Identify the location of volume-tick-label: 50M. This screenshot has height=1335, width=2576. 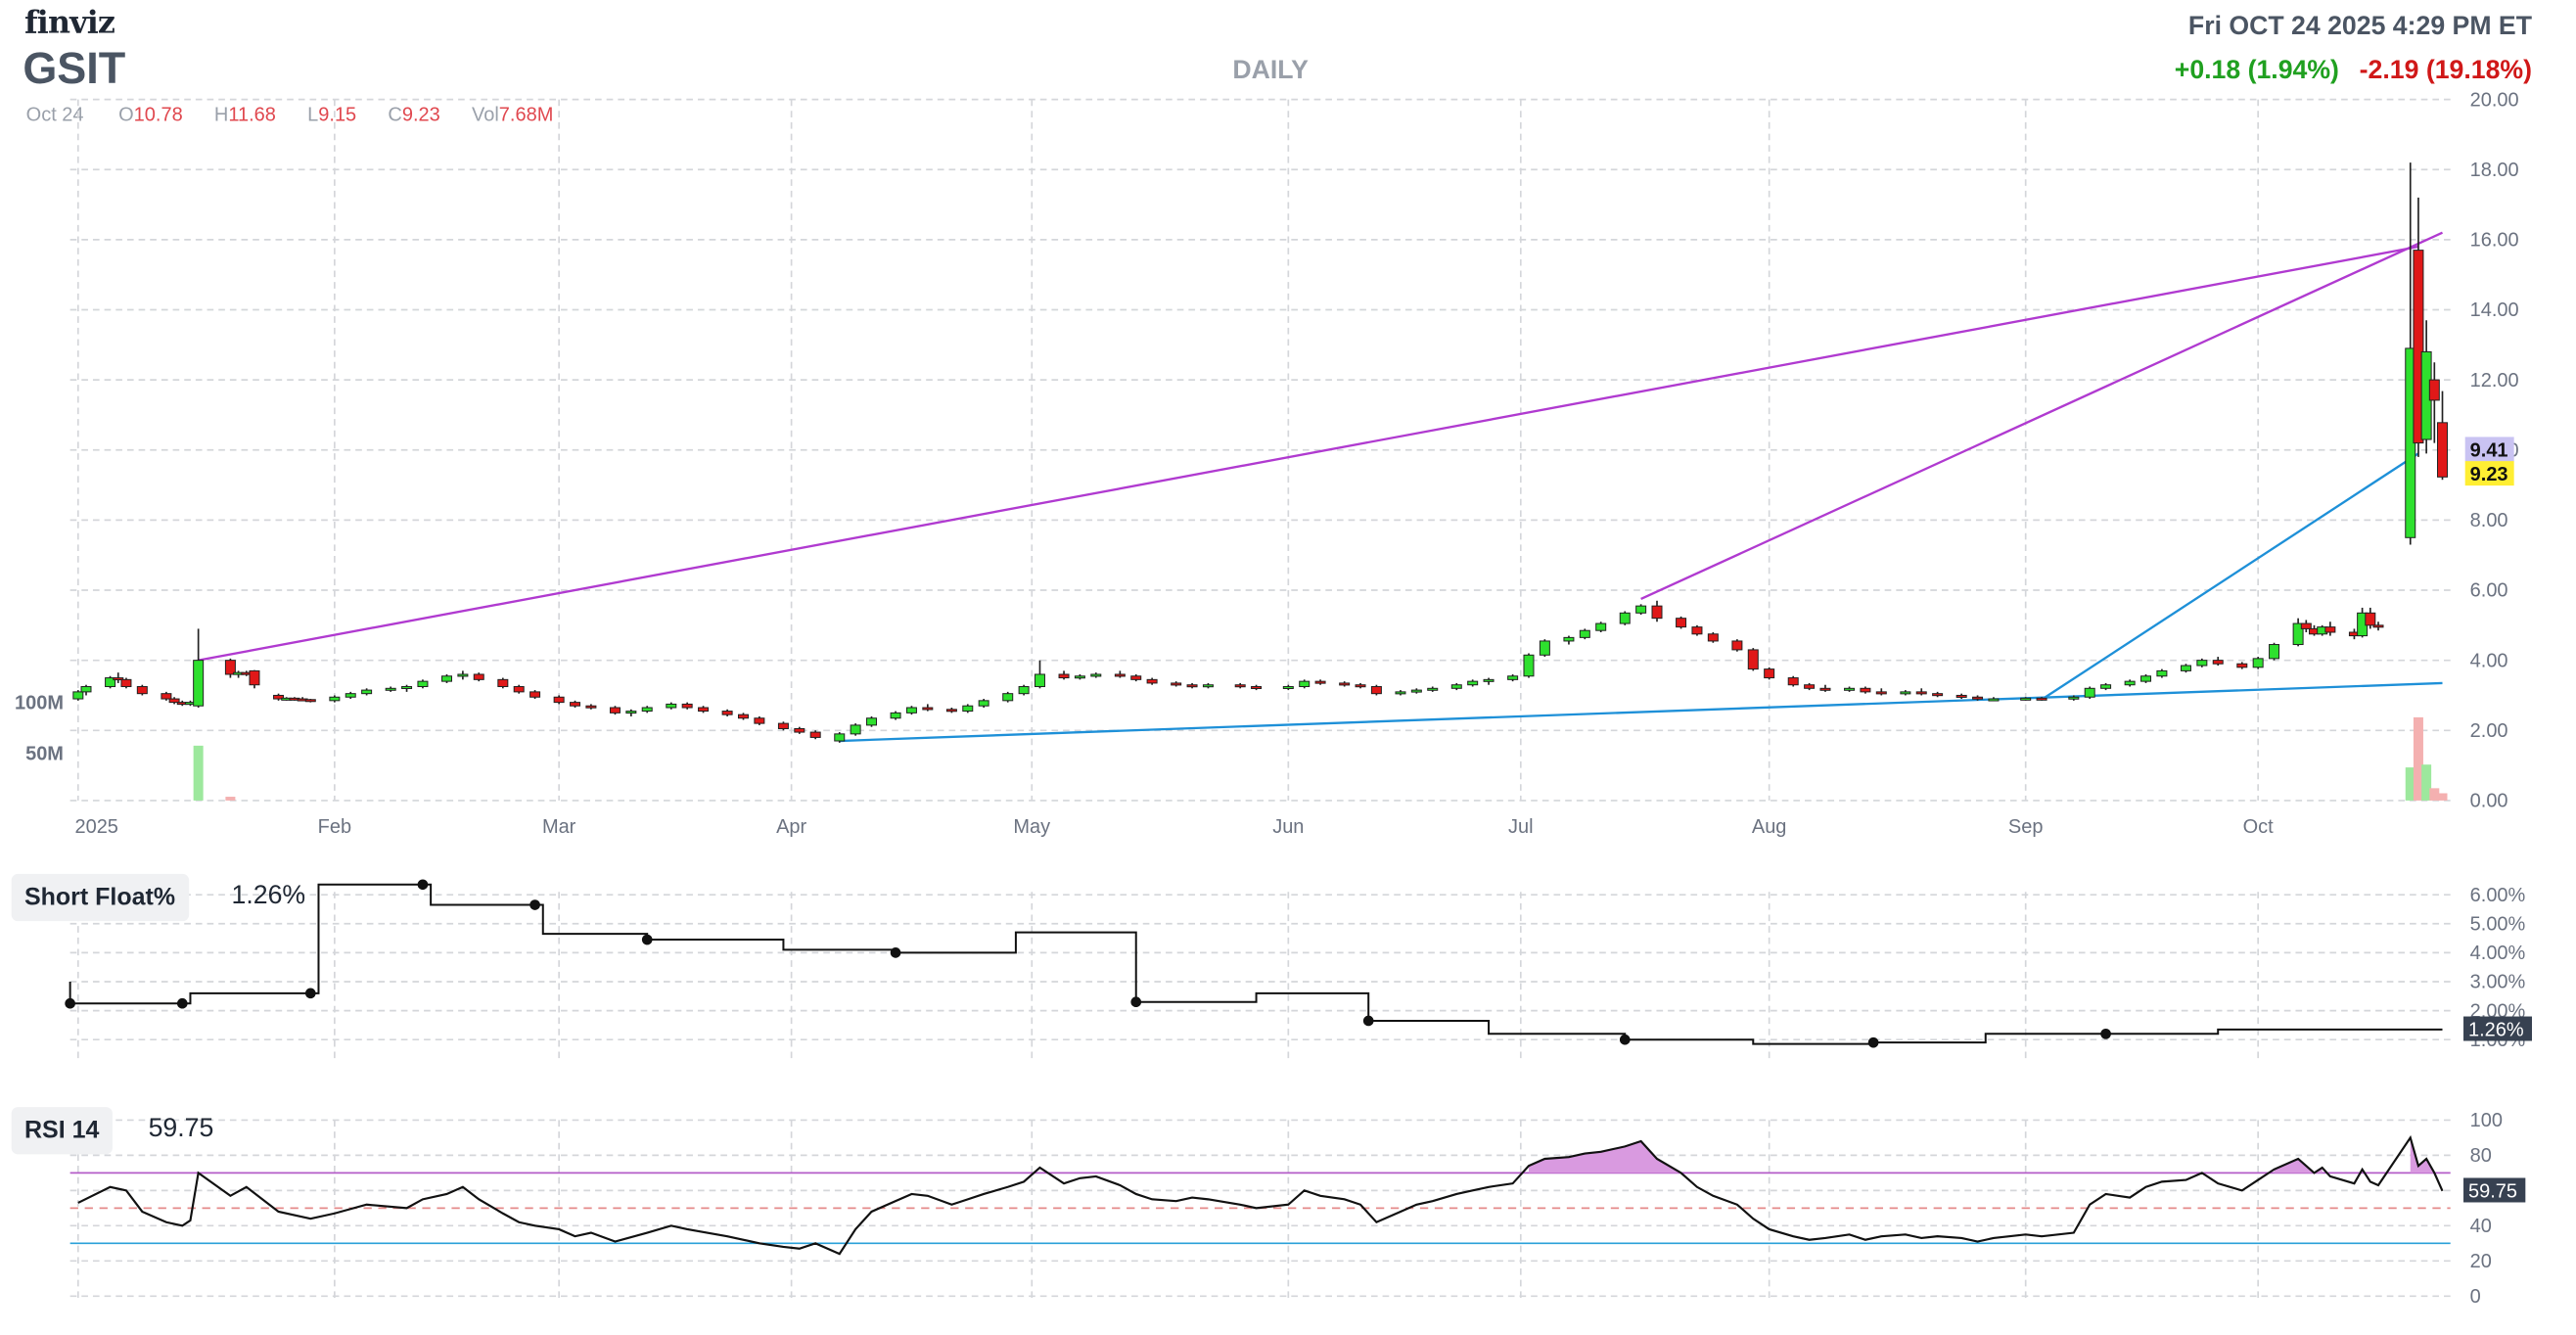
(44, 754).